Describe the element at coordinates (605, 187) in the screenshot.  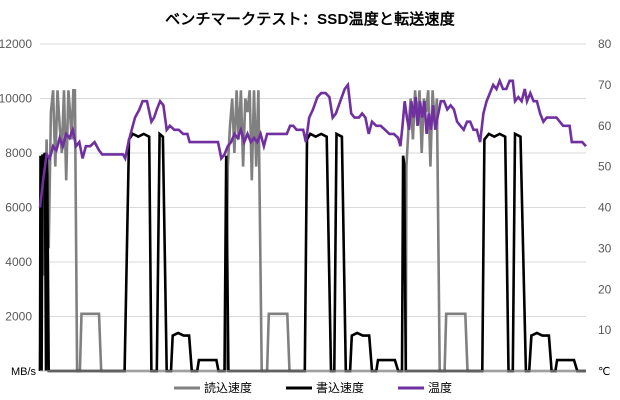
I see `right-axis-ticks: 10 20 30 40 50 60 70 80` at that location.